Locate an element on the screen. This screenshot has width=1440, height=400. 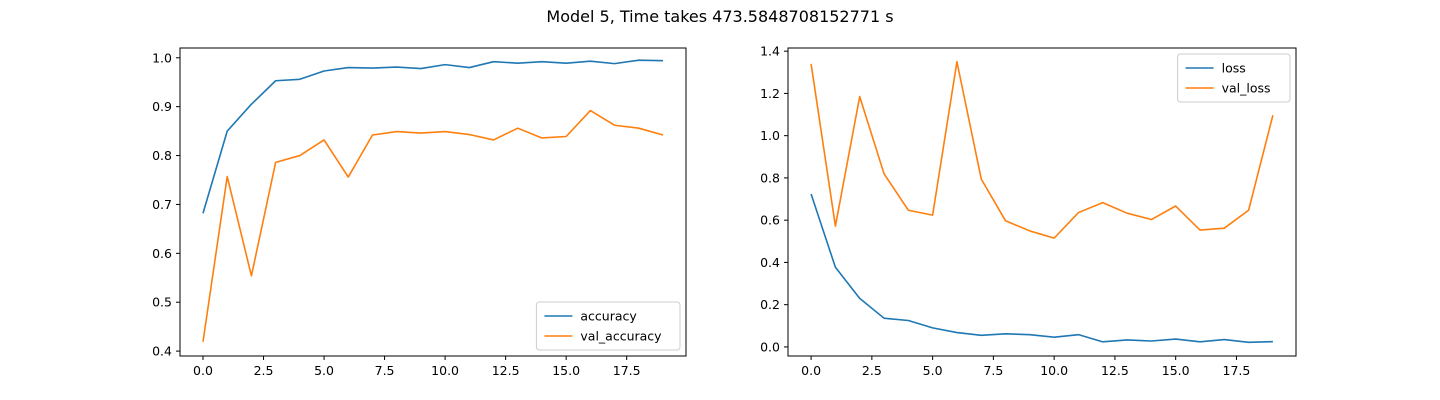
accuracy-chart-ytick-label: 1.0 is located at coordinates (162, 57).